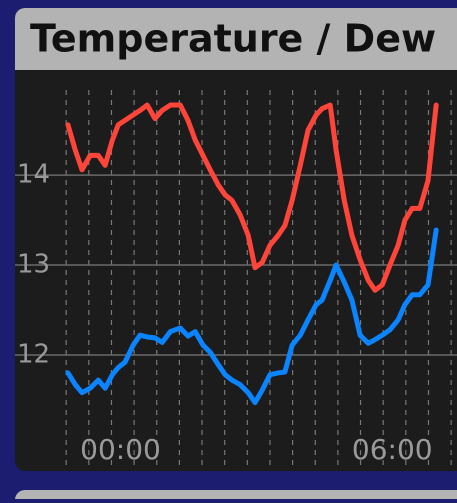 Image resolution: width=457 pixels, height=503 pixels. Describe the element at coordinates (233, 39) in the screenshot. I see `chart-title: Temperature / Dew` at that location.